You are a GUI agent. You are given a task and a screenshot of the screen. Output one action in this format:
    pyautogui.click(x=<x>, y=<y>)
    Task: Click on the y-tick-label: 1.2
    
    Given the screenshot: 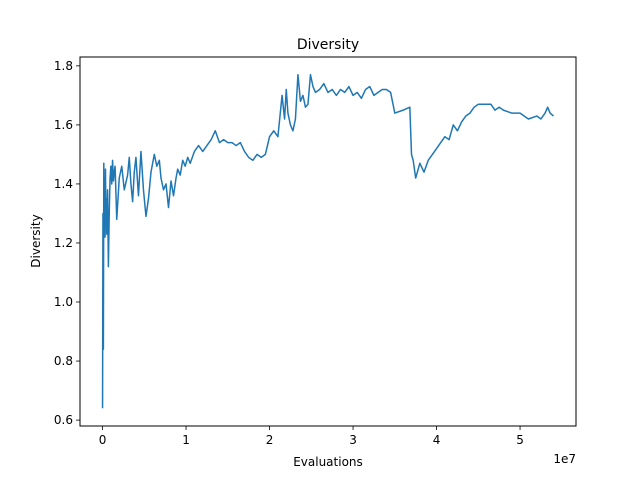 What is the action you would take?
    pyautogui.click(x=63, y=243)
    